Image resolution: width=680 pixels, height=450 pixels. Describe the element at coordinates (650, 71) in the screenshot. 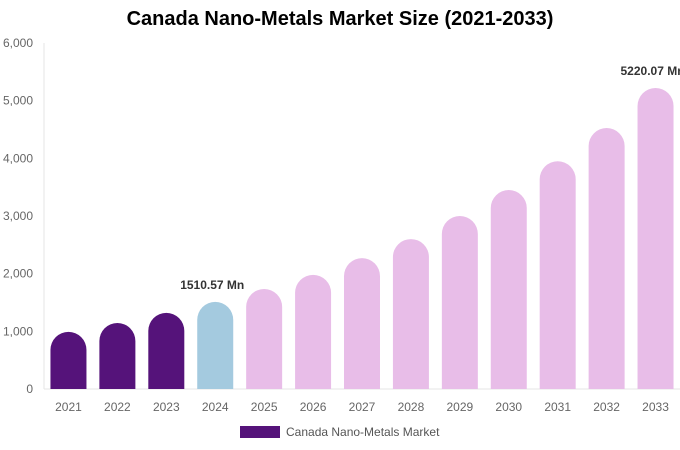

I see `data-label-2033: 5220.07 Mn` at that location.